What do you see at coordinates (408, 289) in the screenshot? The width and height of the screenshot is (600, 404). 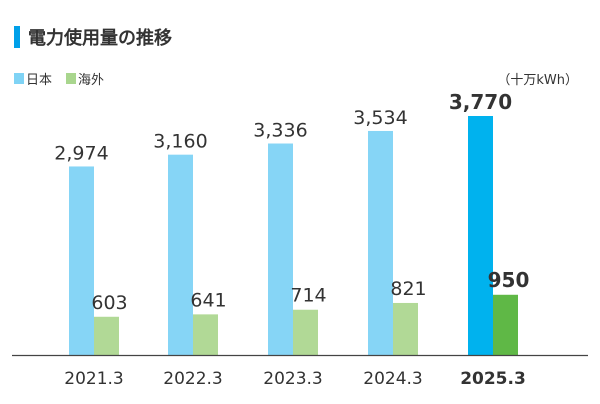 I see `value-label-overseas-2024.3: 821` at bounding box center [408, 289].